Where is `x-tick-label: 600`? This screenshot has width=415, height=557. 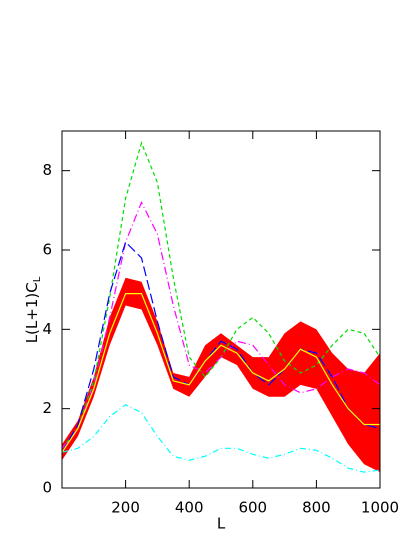 x-tick-label: 600 is located at coordinates (252, 508).